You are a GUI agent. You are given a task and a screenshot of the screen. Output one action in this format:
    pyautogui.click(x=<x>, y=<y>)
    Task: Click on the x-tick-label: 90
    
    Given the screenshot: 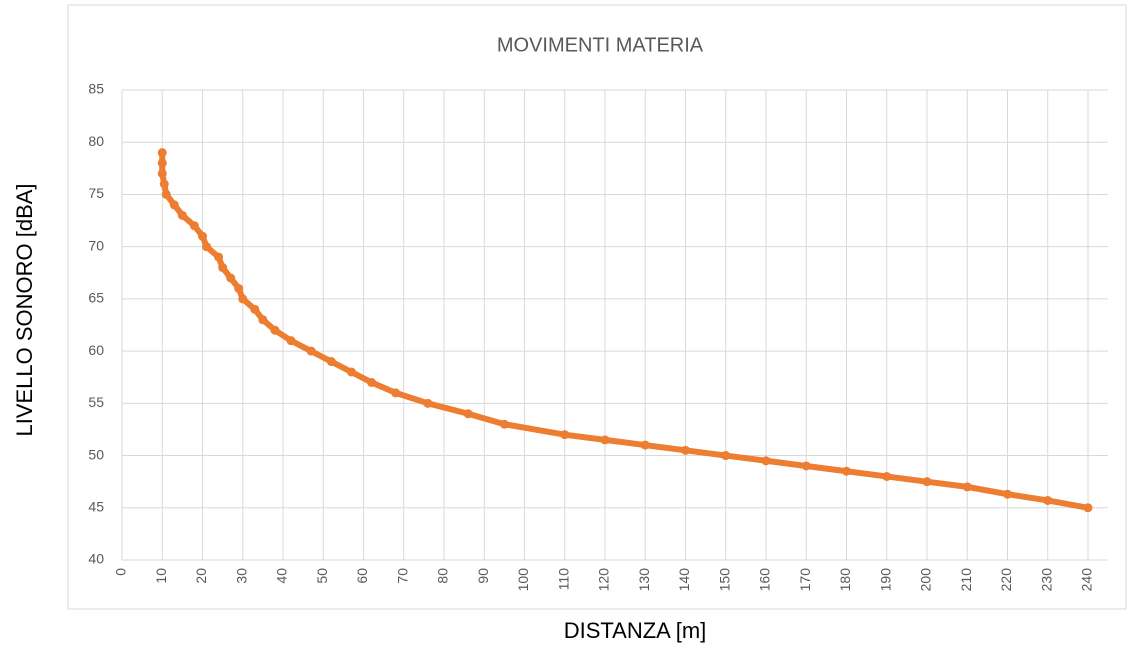 What is the action you would take?
    pyautogui.click(x=483, y=576)
    